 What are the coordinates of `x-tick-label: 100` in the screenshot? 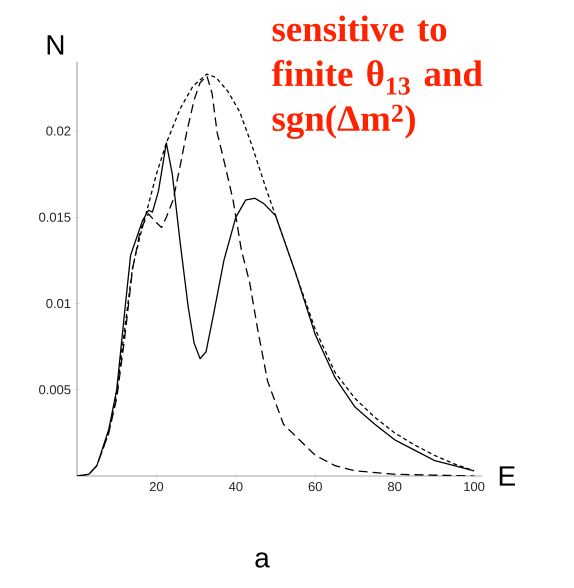 It's located at (474, 487).